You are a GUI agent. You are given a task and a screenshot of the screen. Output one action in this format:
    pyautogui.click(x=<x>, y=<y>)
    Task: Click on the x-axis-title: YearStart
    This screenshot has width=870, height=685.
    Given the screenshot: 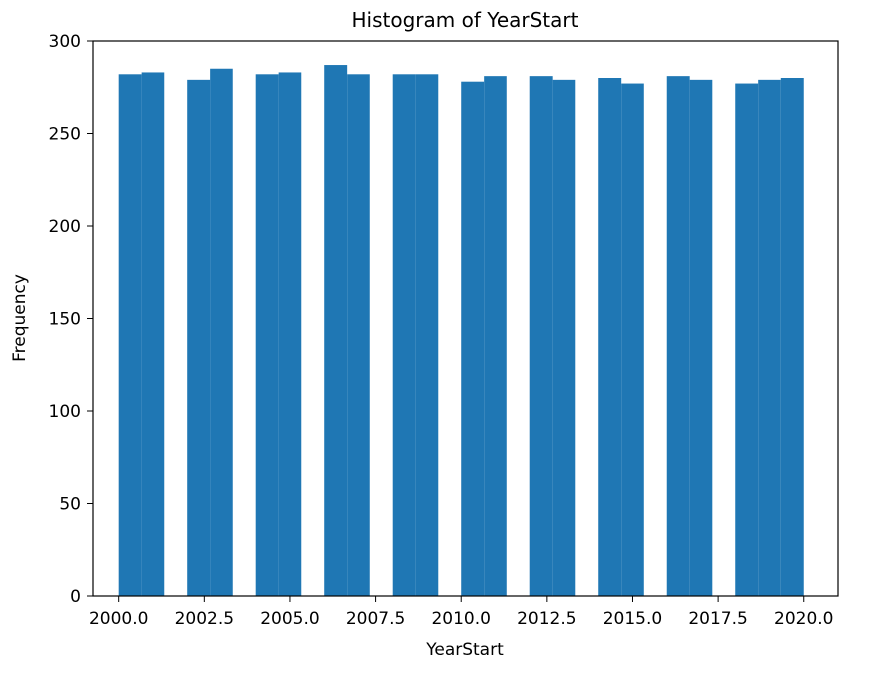 What is the action you would take?
    pyautogui.click(x=464, y=650)
    